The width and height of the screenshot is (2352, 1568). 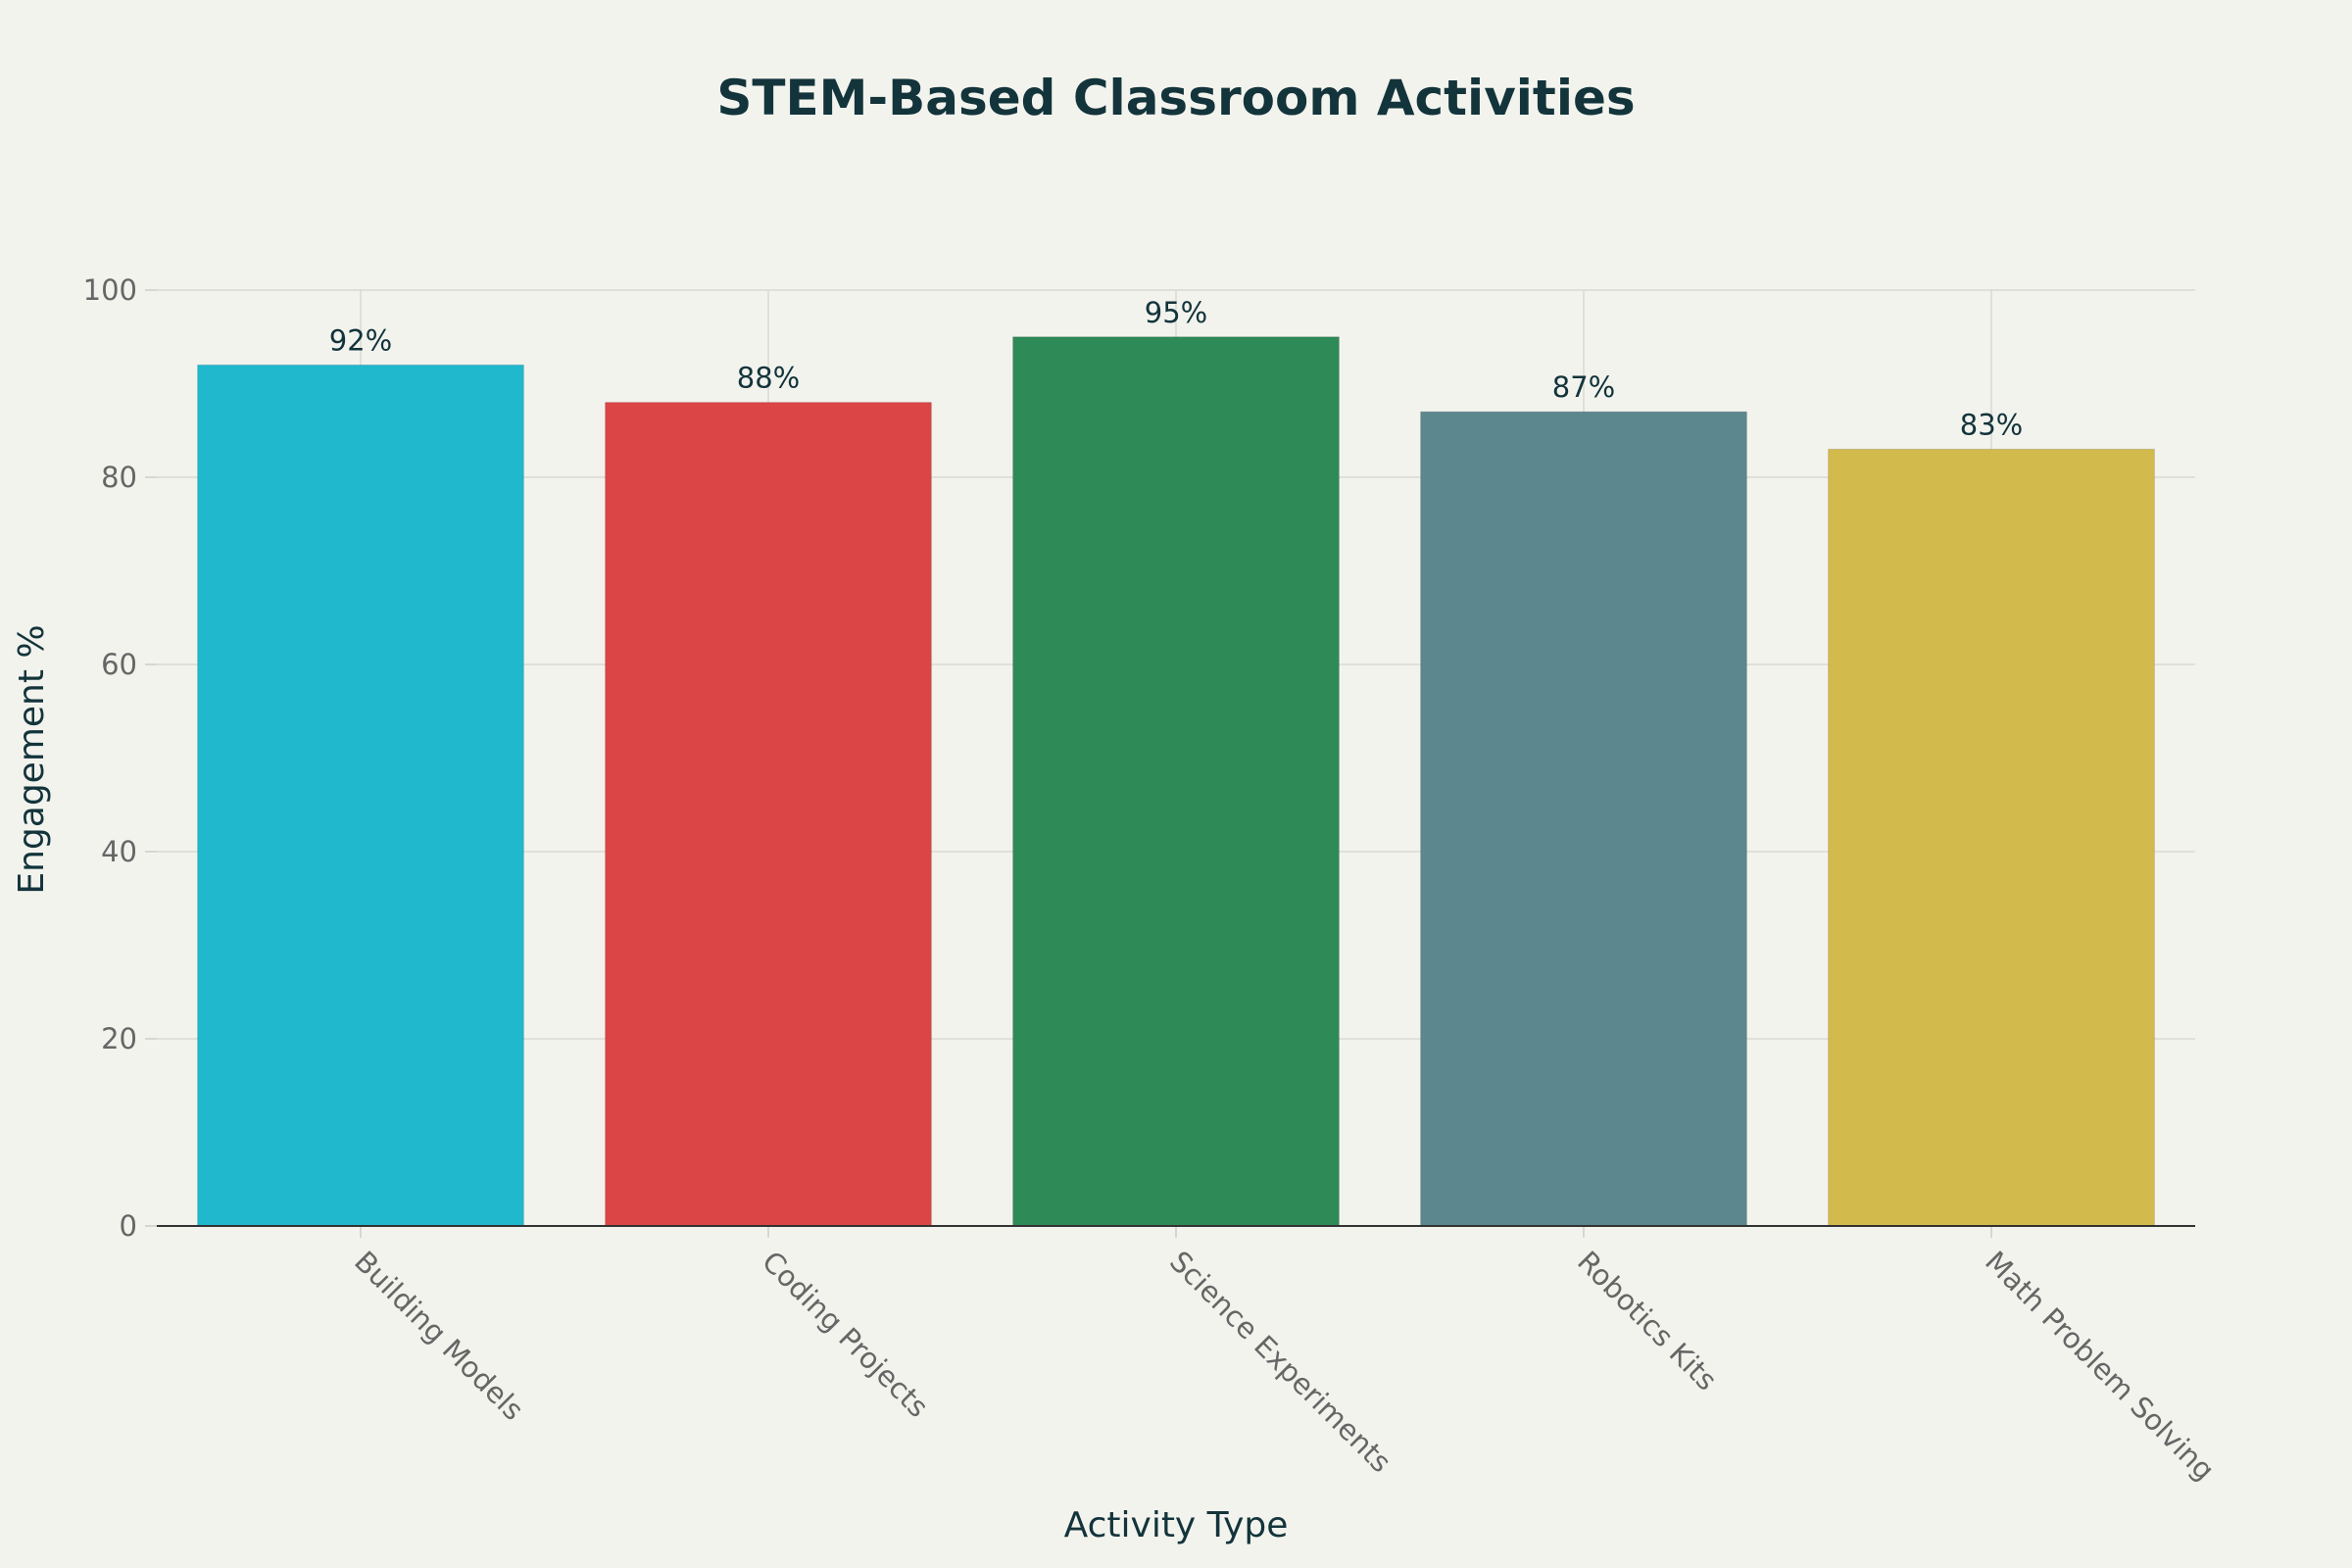 I want to click on y-tick-label: 20, so click(x=119, y=1038).